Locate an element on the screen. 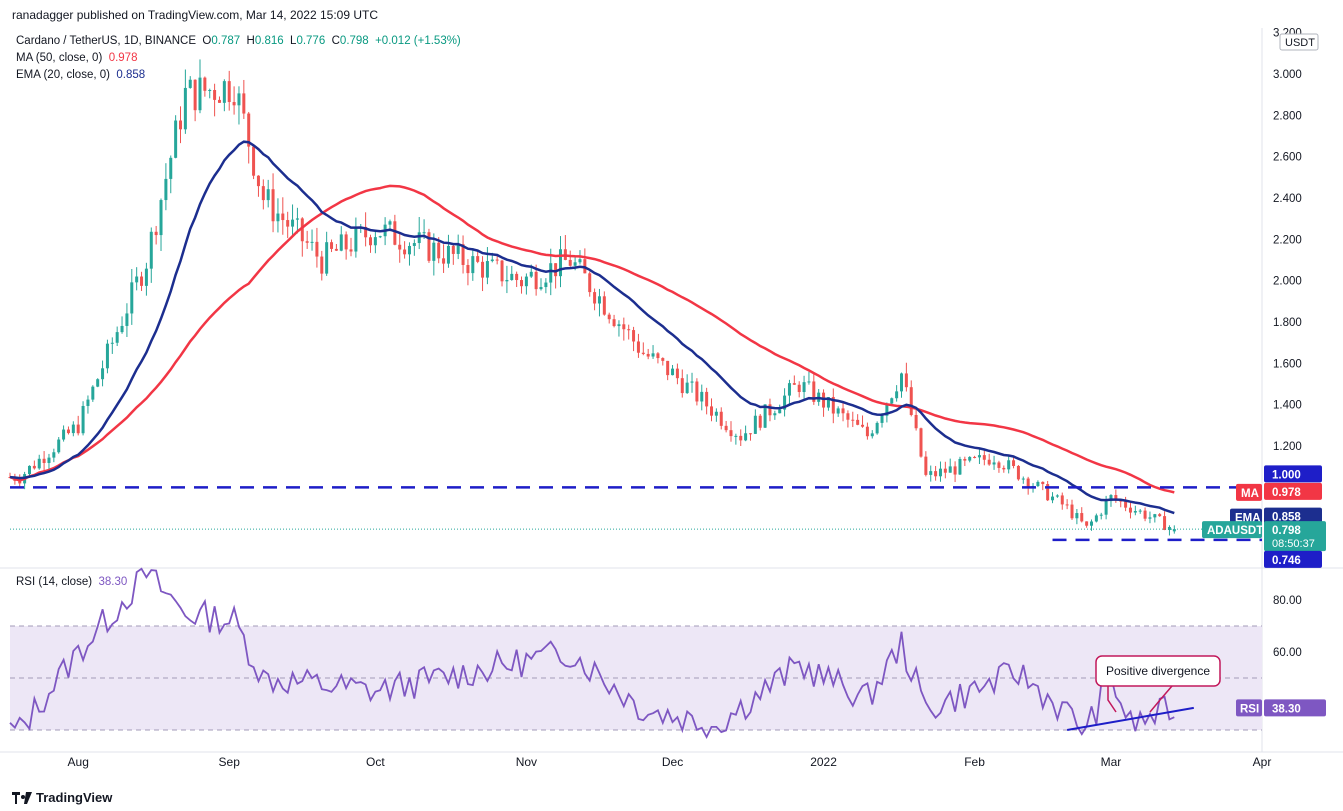 This screenshot has width=1343, height=811. last-price-tag-bg is located at coordinates (1295, 536).